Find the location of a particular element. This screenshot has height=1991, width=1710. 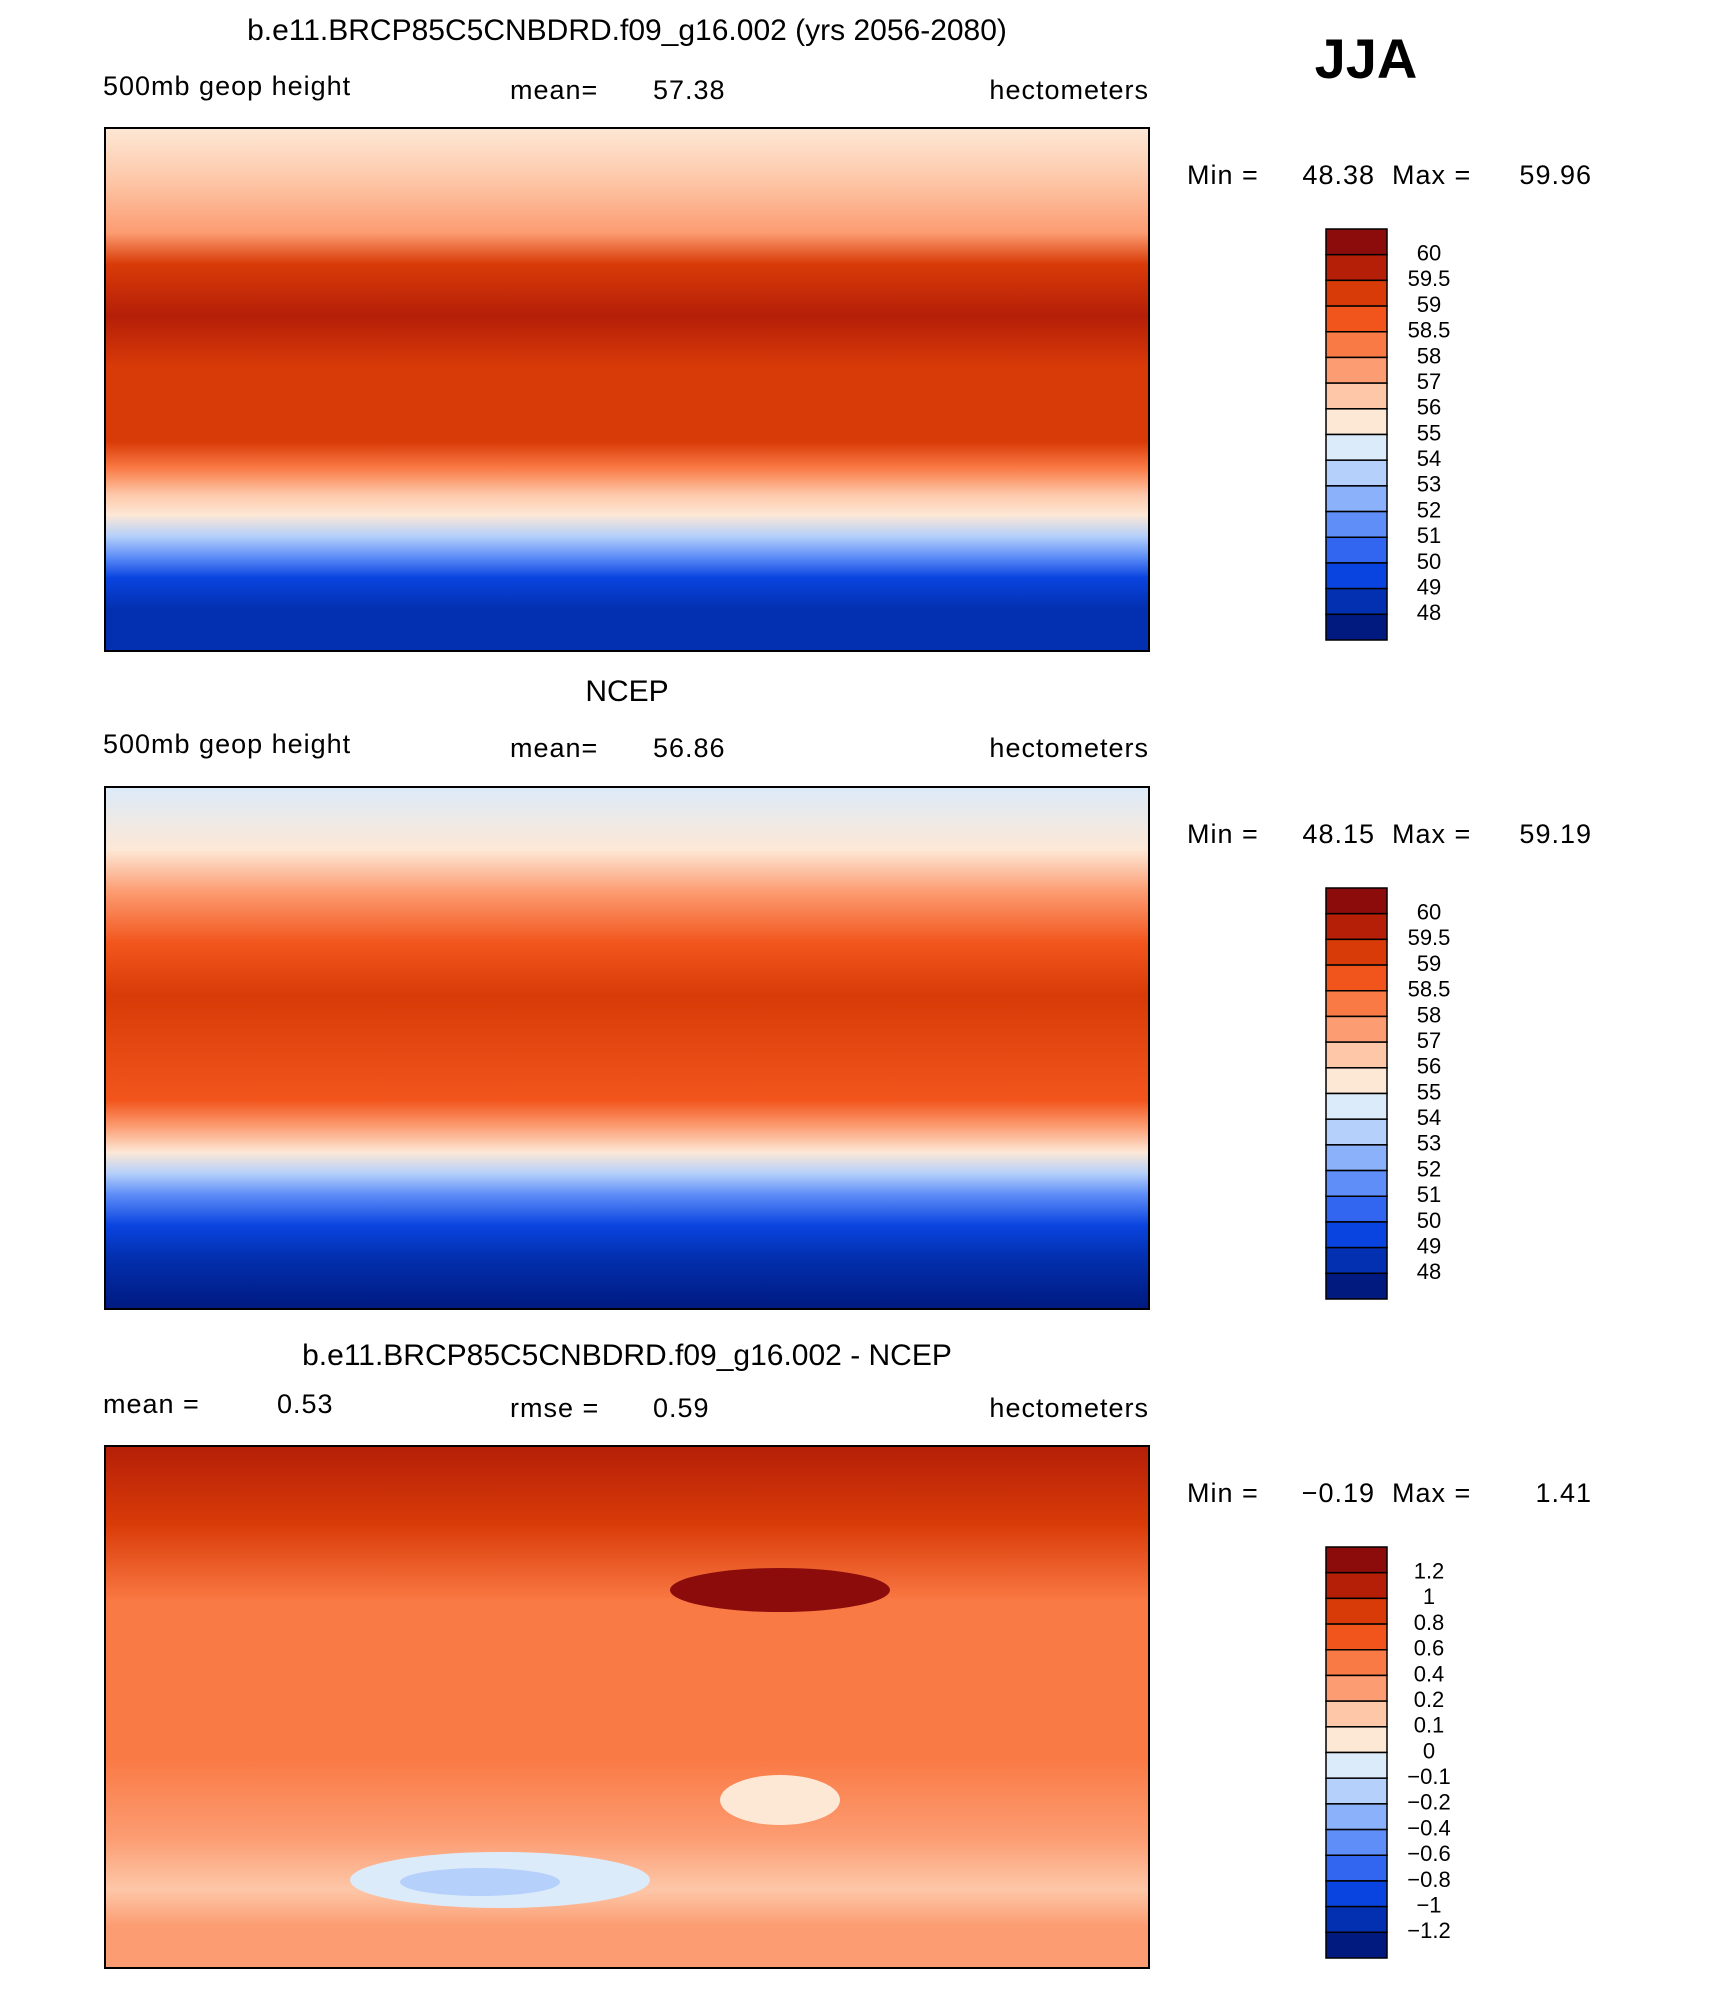

panel-title: b.e11.BRCP85C5CNBDRD.f09_g16.002 - NCEP is located at coordinates (627, 1355).